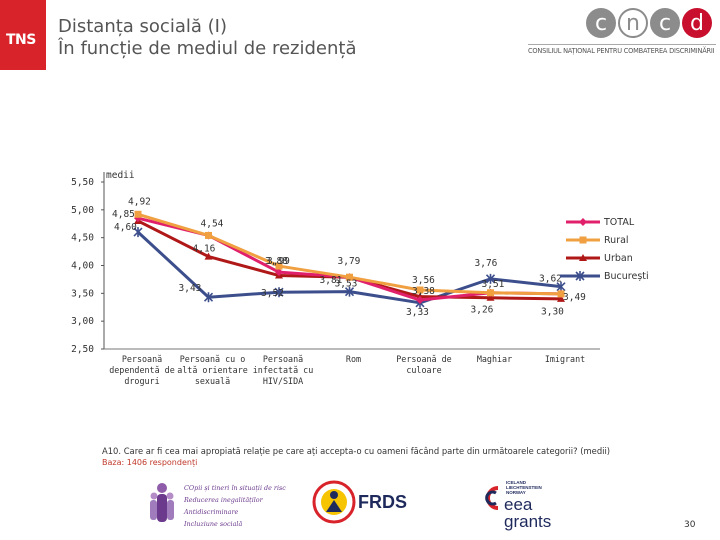 The height and width of the screenshot is (540, 720). I want to click on eea-swirl-icon, so click(492, 498).